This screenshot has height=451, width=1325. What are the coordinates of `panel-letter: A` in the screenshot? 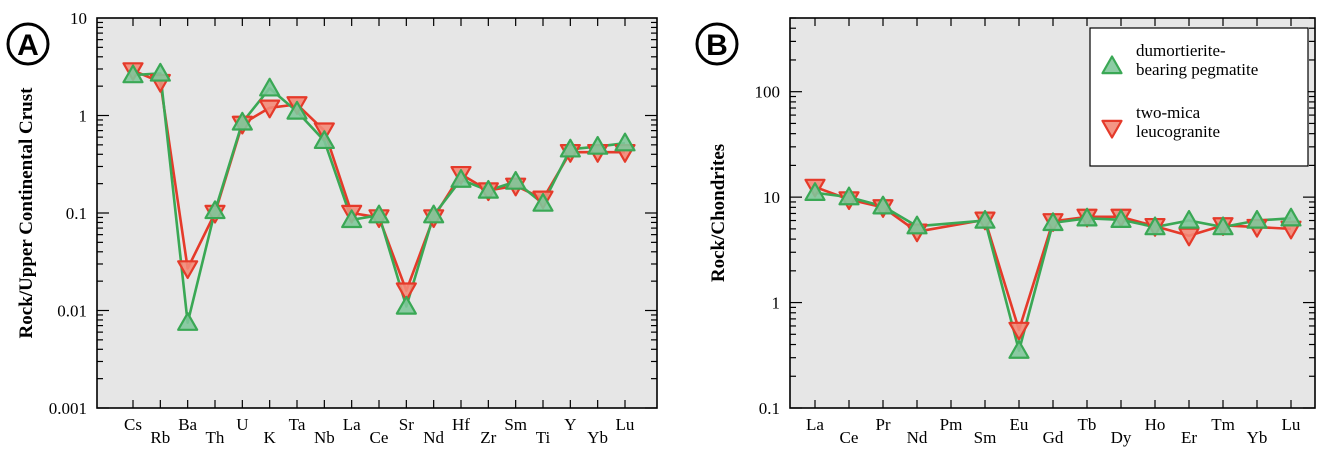 It's located at (28, 45).